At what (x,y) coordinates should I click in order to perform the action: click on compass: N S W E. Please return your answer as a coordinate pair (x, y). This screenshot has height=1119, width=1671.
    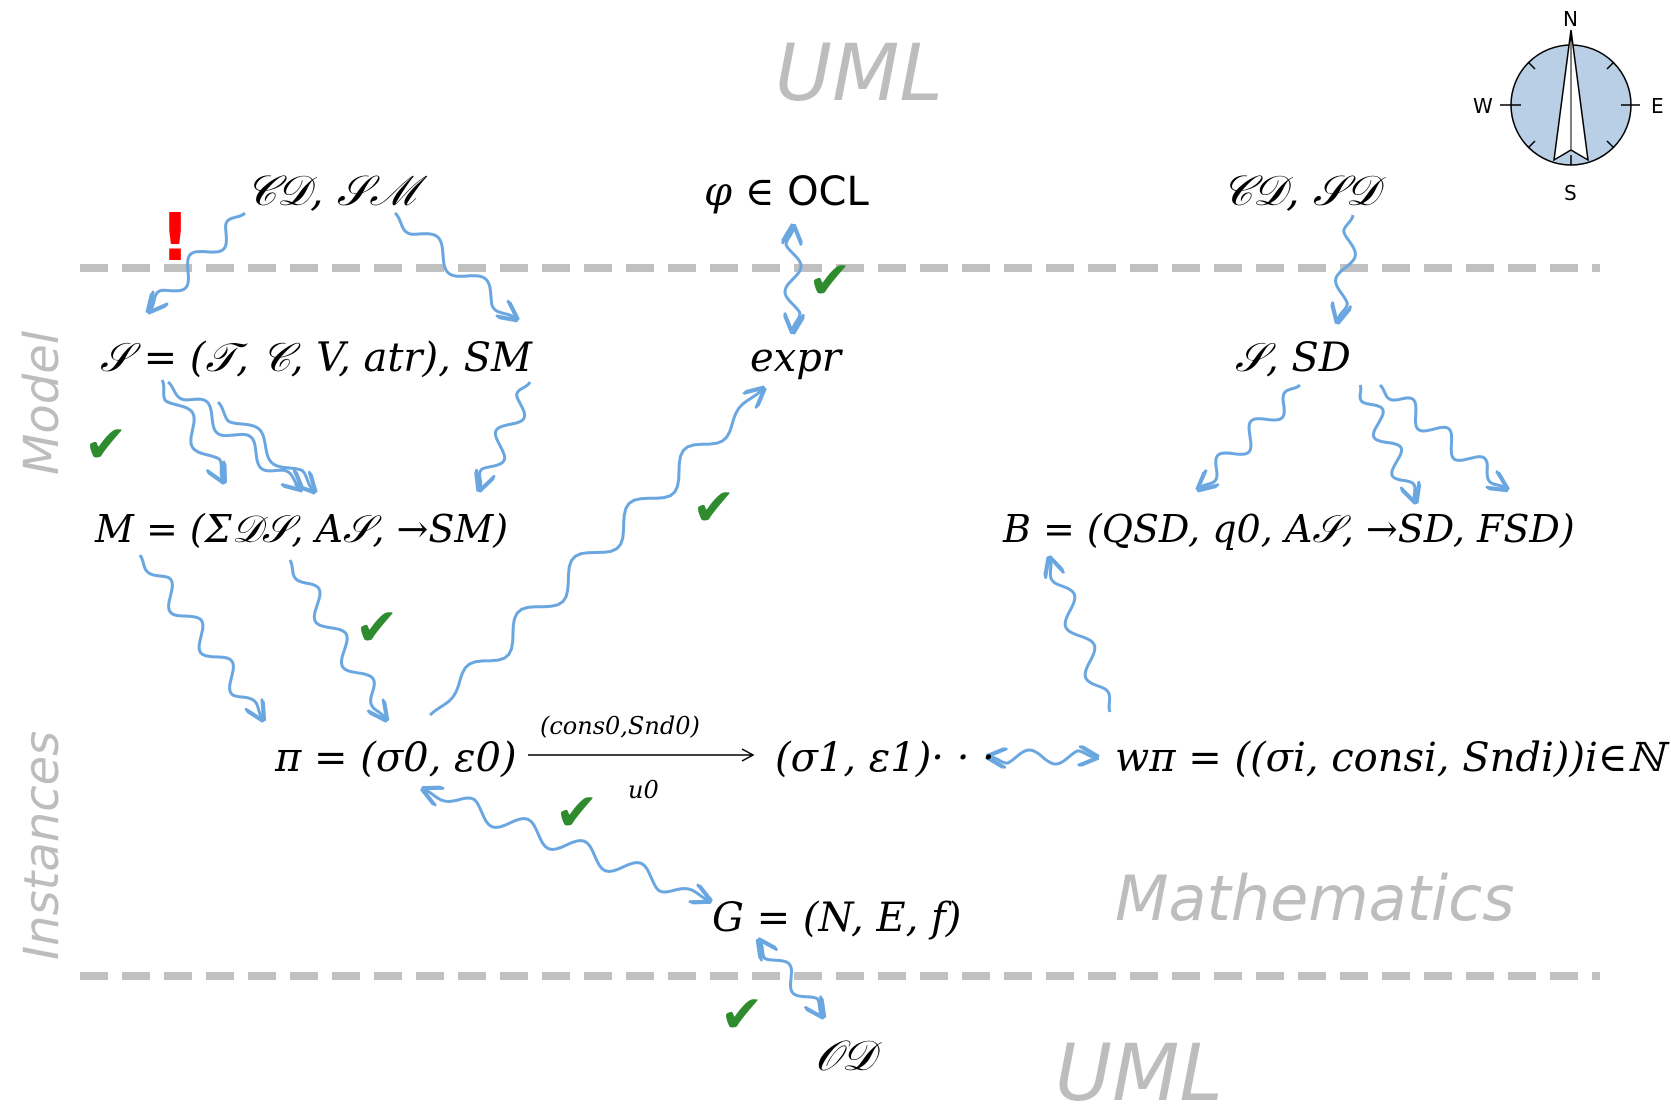
    Looking at the image, I should click on (1568, 106).